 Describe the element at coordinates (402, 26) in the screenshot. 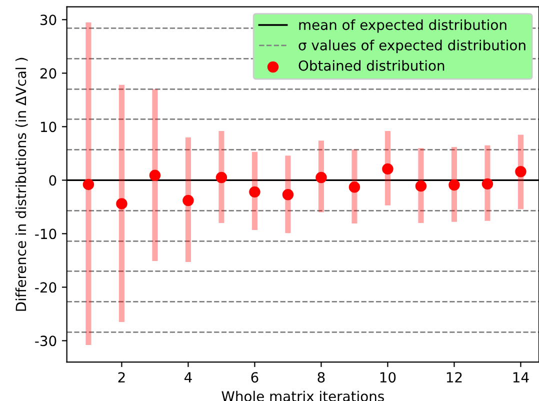

I see `legend-label: mean of expected distribution` at that location.